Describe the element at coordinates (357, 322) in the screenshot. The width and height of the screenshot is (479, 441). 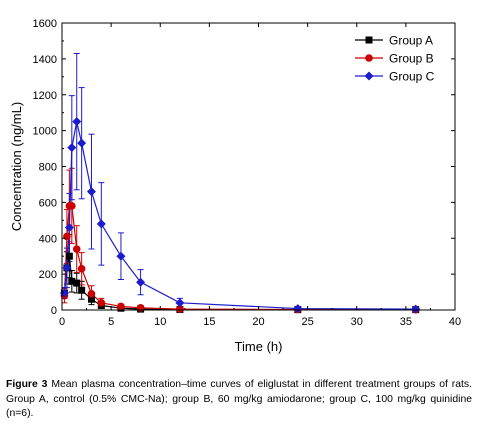
I see `x-tick-label: 30` at that location.